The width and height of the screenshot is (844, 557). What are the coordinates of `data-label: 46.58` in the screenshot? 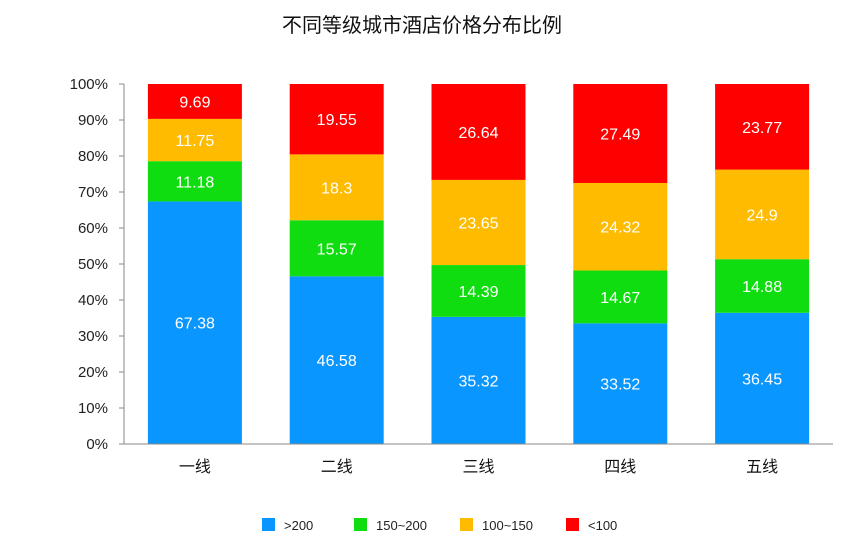 It's located at (337, 361).